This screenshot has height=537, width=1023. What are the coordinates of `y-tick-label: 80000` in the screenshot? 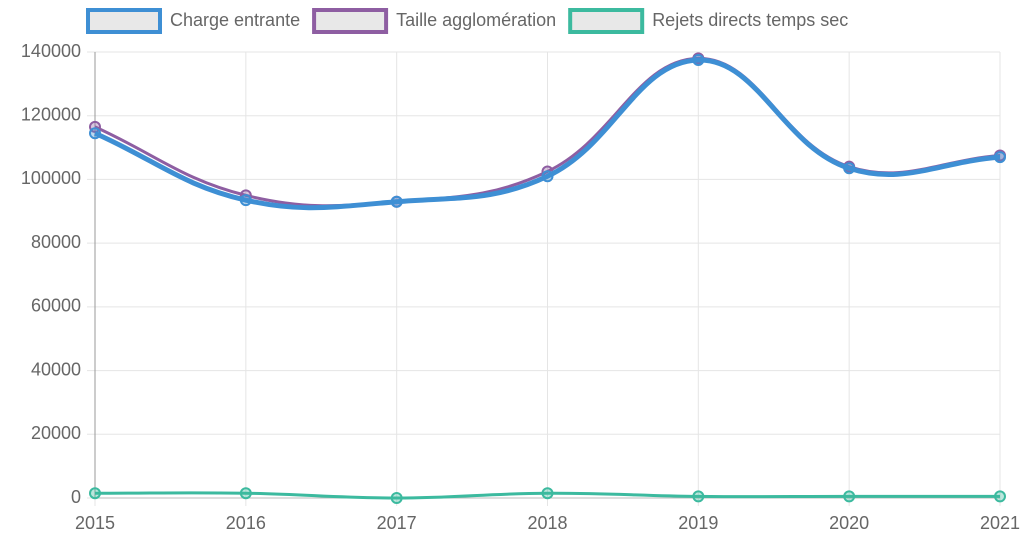 It's located at (56, 242).